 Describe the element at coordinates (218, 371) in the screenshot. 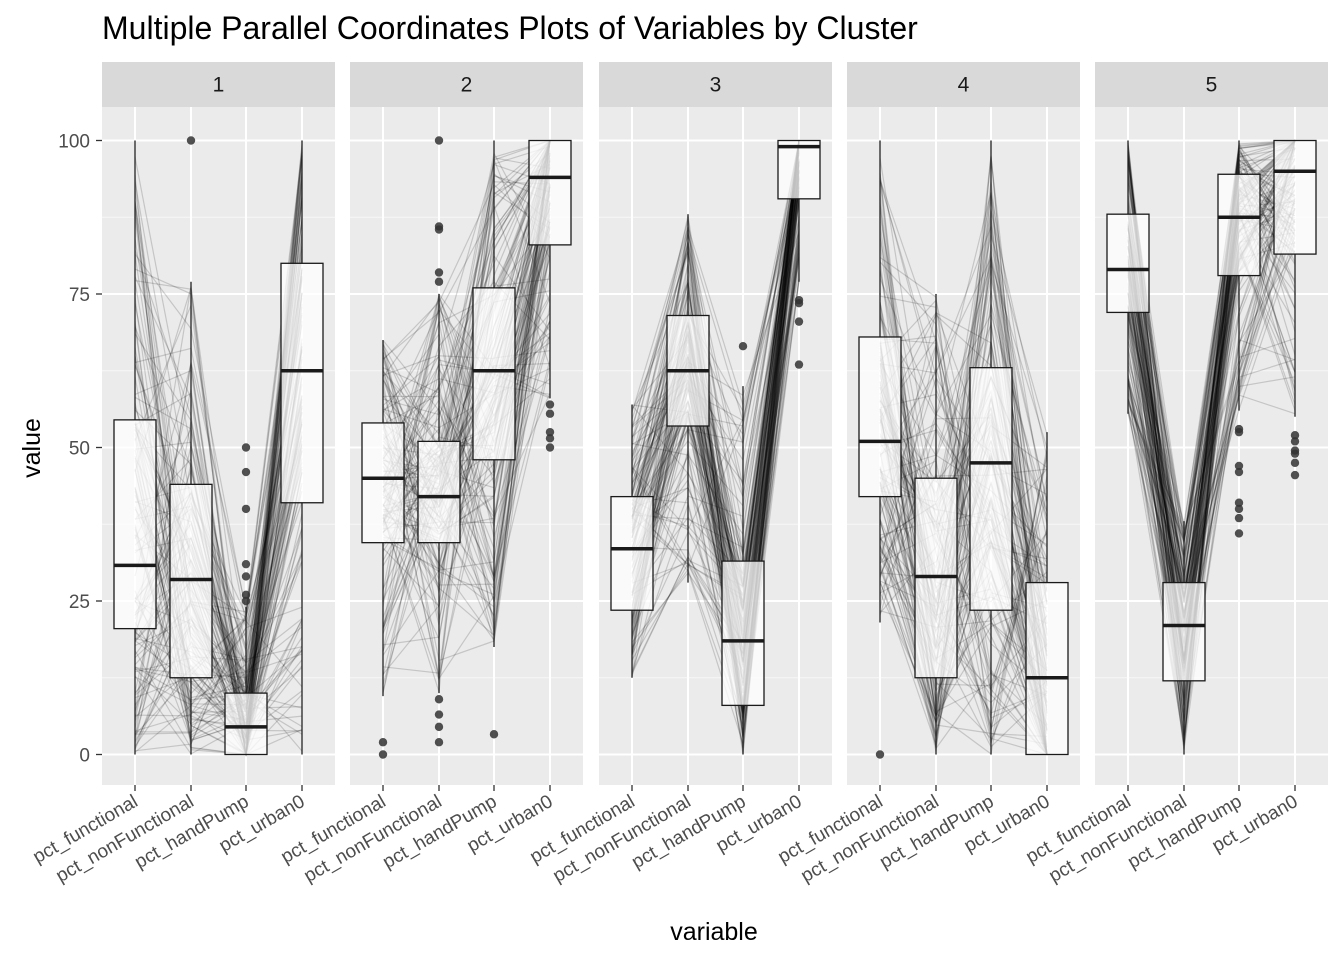

I see `outliers` at that location.